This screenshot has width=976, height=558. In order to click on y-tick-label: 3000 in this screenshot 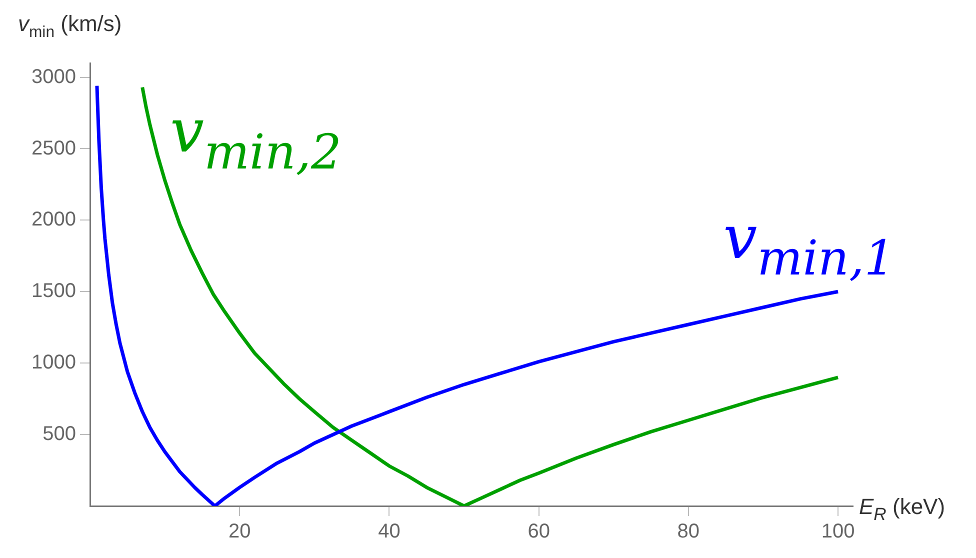, I will do `click(54, 77)`.